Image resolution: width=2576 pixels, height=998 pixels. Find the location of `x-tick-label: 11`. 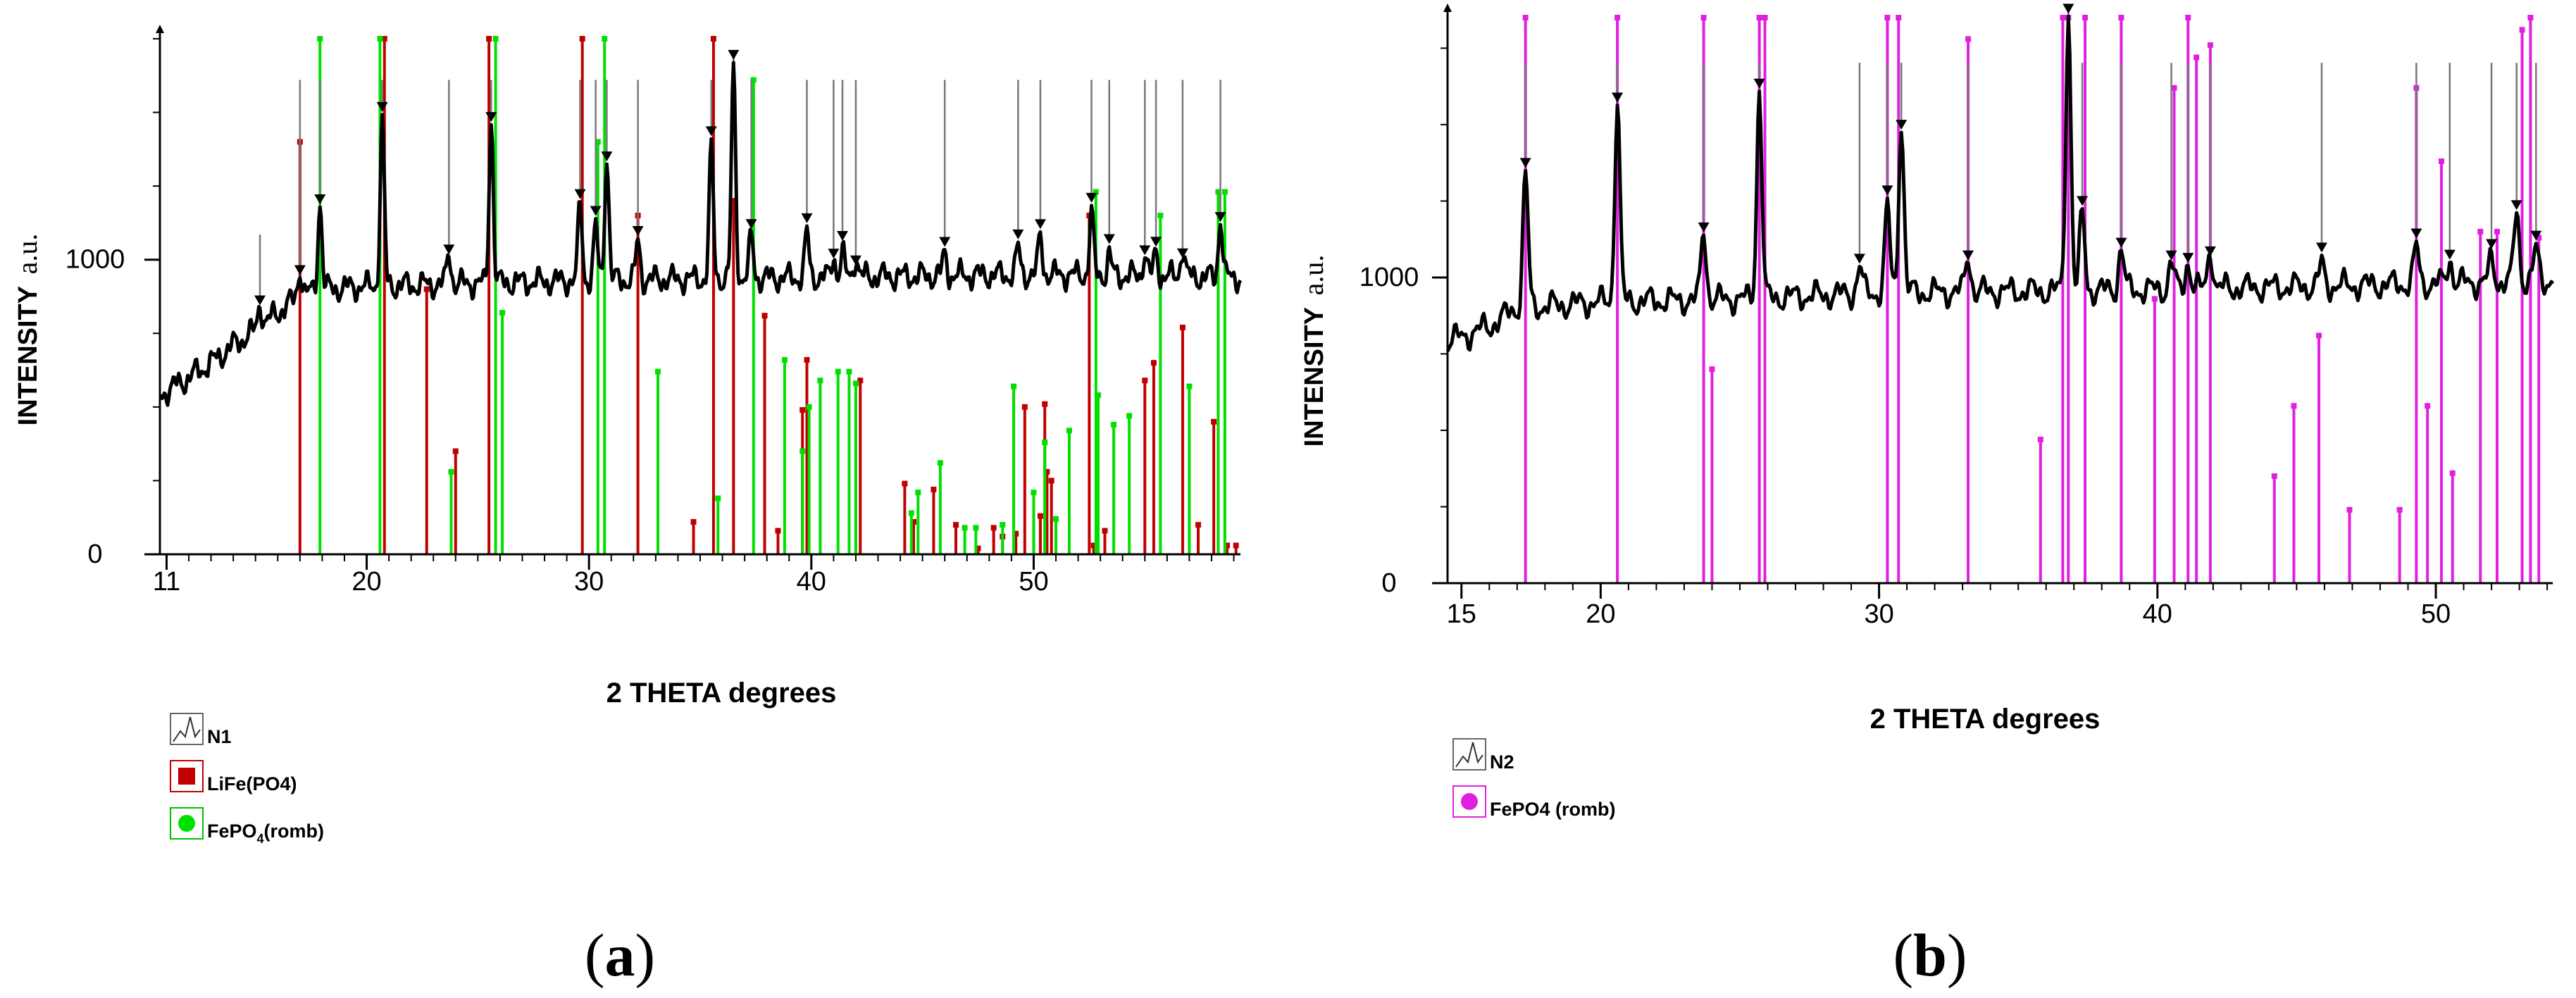

x-tick-label: 11 is located at coordinates (166, 582).